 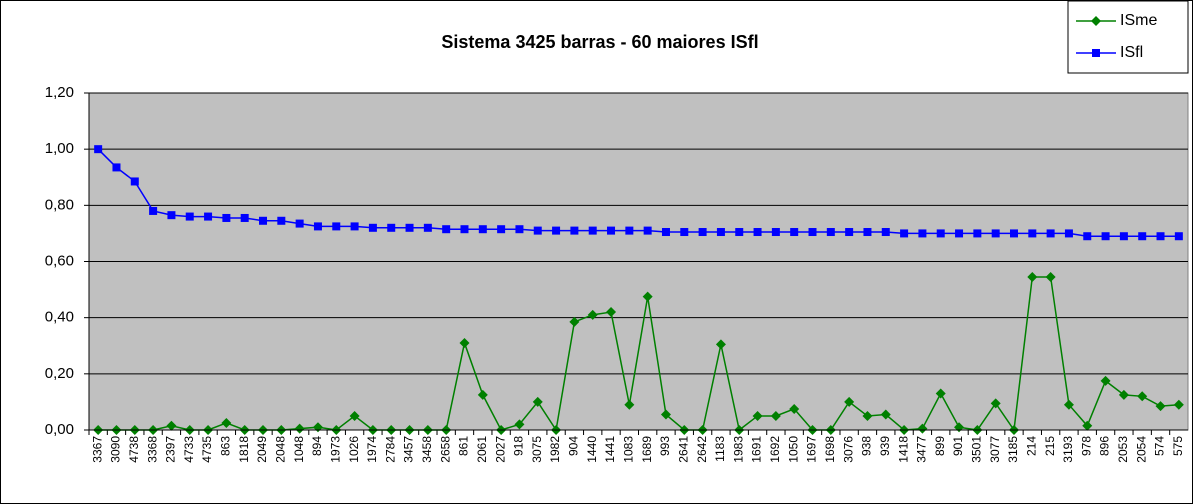 I want to click on x-tick-label: 904, so click(x=574, y=446).